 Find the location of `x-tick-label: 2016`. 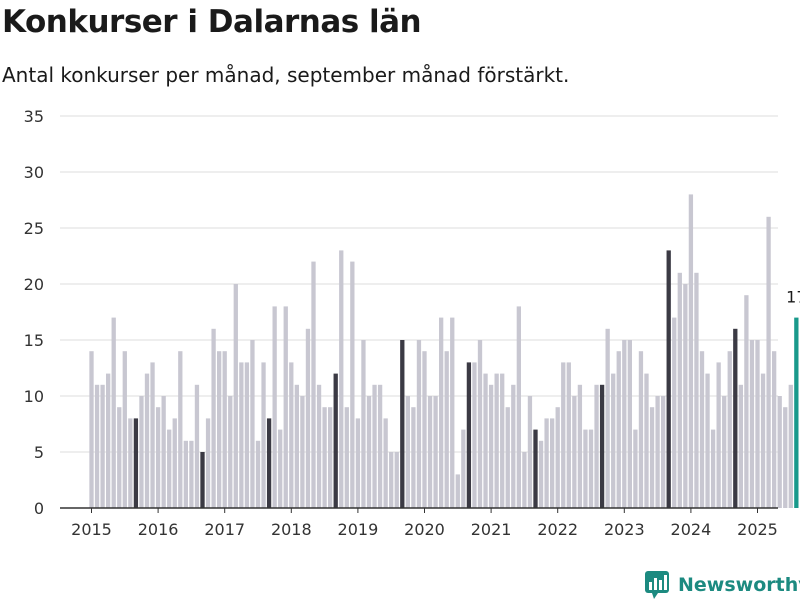

x-tick-label: 2016 is located at coordinates (158, 529).